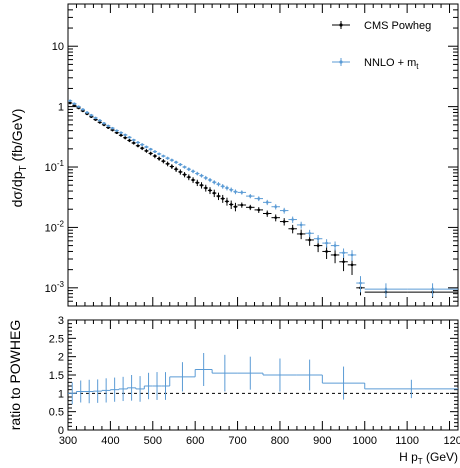 The image size is (460, 468). I want to click on legend-entry-cms-powheg: CMS Powheg, so click(381, 26).